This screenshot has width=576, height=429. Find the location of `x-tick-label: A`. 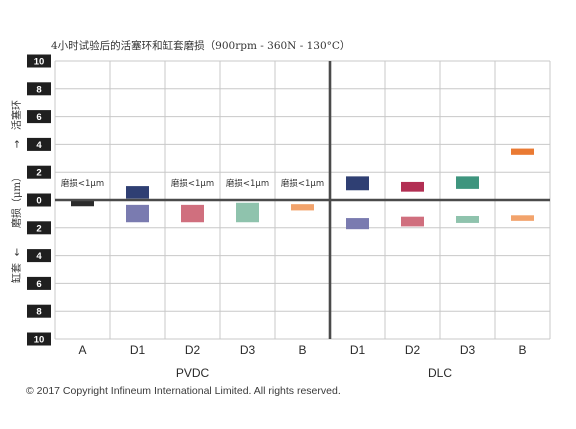

x-tick-label: A is located at coordinates (82, 350).